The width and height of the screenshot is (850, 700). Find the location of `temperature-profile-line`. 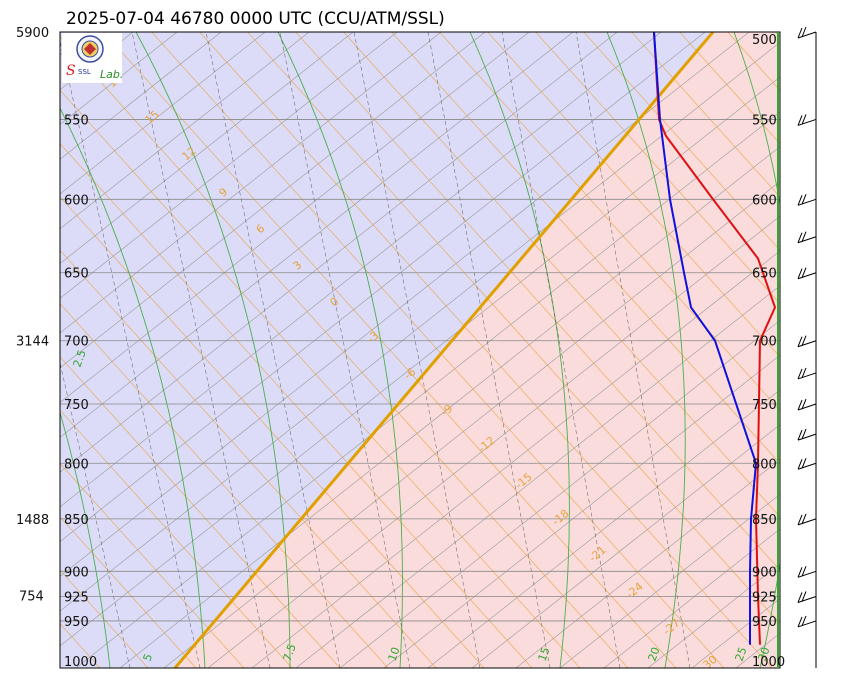

temperature-profile-line is located at coordinates (715, 338).